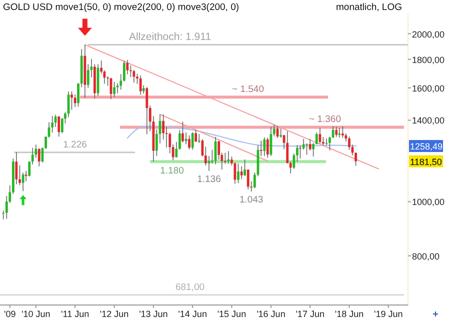 This screenshot has width=450, height=320. Describe the element at coordinates (241, 136) in the screenshot. I see `line-series` at that location.